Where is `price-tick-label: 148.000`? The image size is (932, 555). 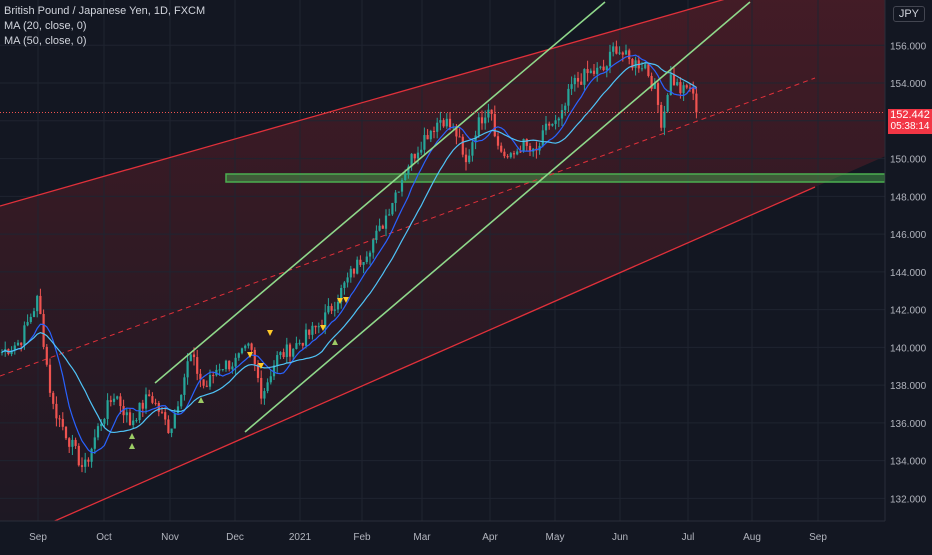
price-tick-label: 148.000 is located at coordinates (908, 197).